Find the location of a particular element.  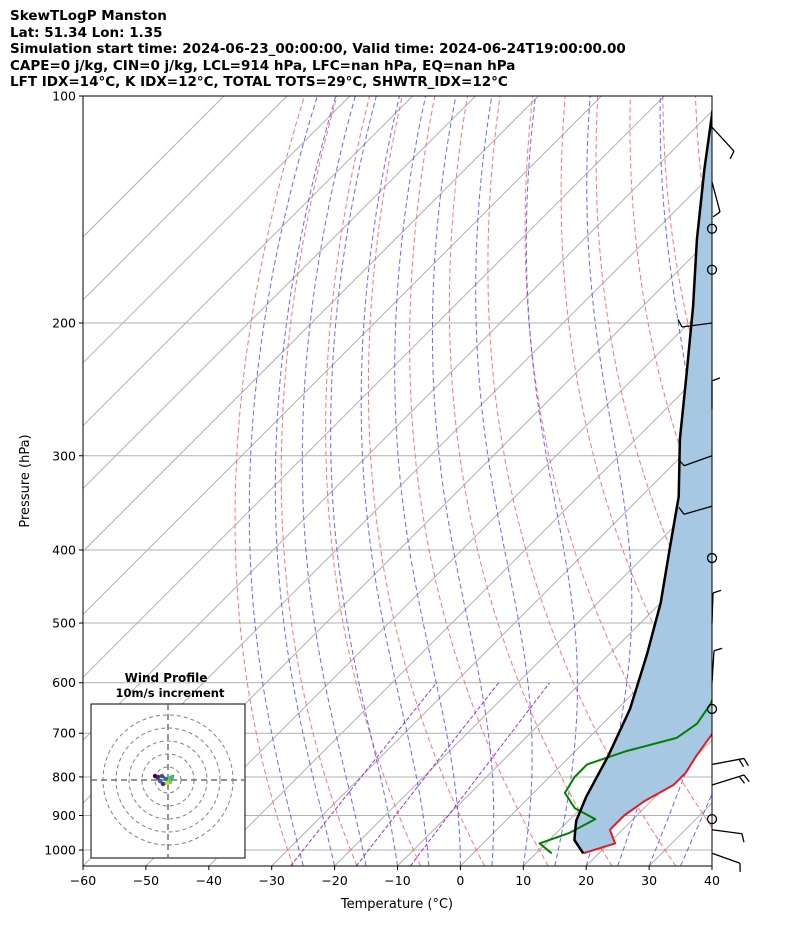

y-tick-label: 700 is located at coordinates (64, 733).